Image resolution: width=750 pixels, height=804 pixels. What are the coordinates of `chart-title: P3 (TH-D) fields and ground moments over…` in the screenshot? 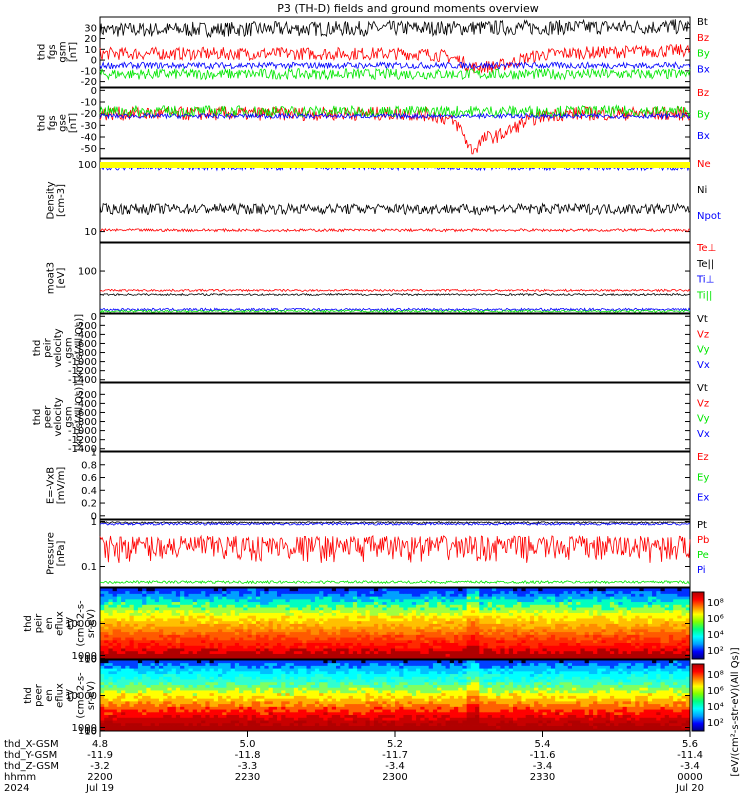 It's located at (408, 8).